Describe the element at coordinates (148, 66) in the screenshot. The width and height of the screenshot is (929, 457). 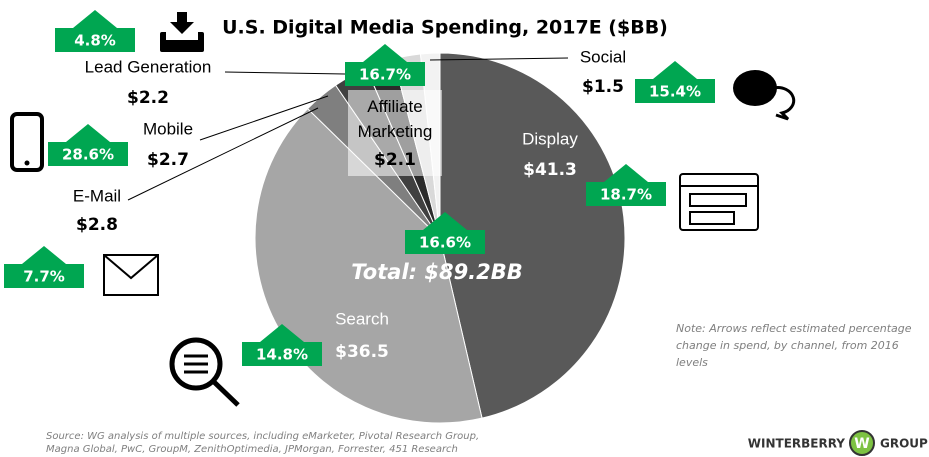
I see `category-label: Lead Generation` at that location.